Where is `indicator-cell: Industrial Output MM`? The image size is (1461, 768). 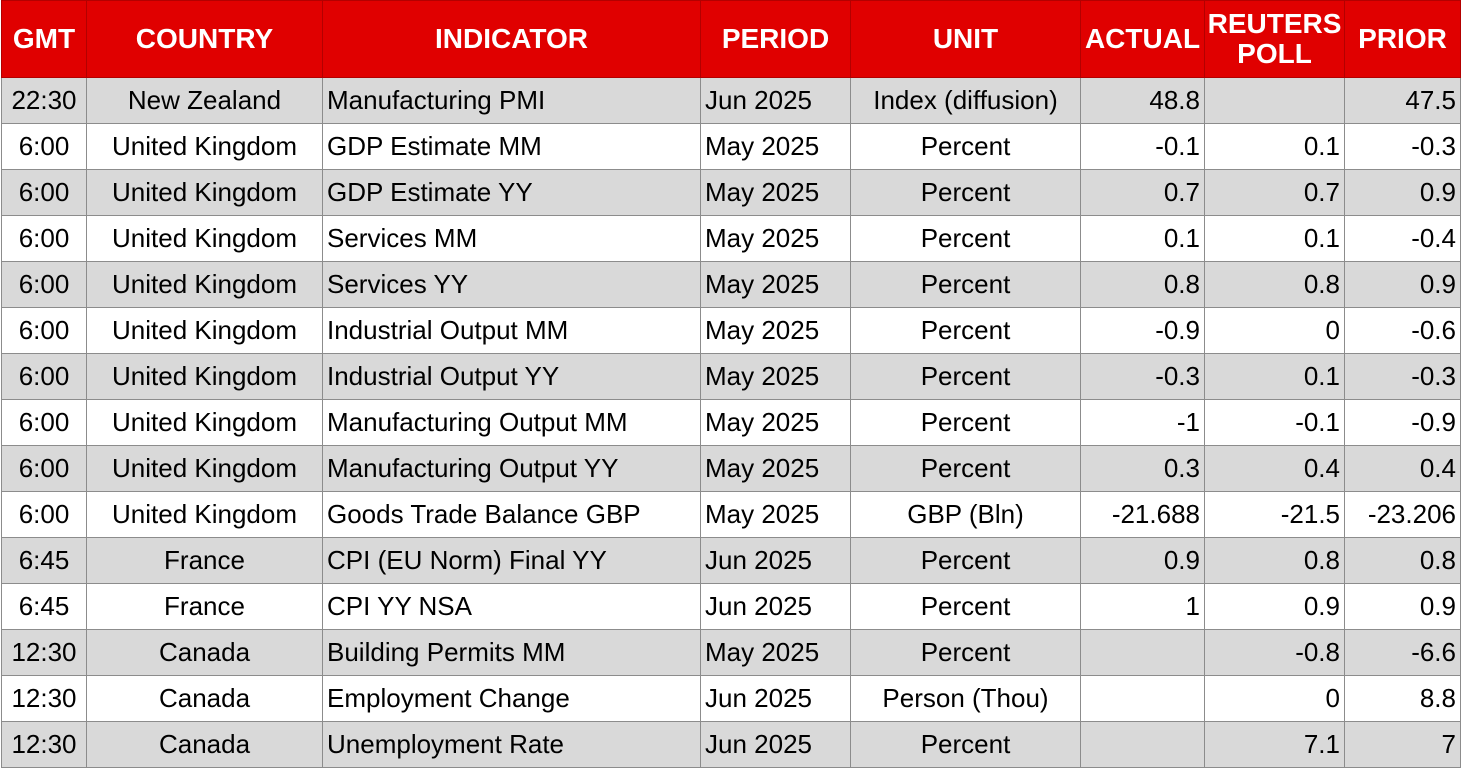
indicator-cell: Industrial Output MM is located at coordinates (511, 330).